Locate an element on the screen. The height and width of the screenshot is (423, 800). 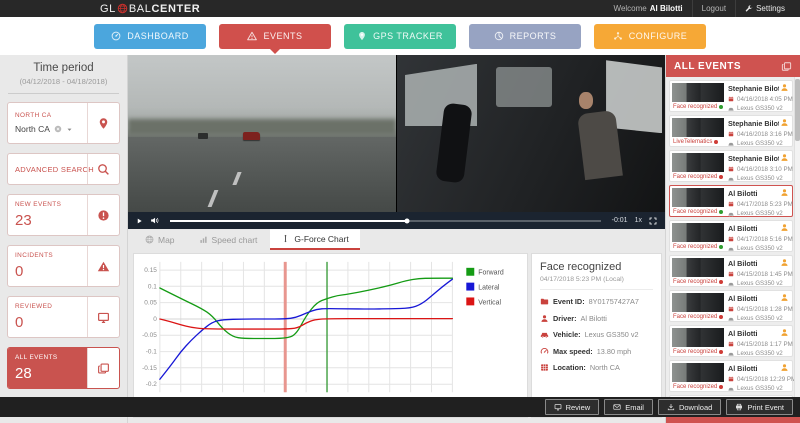
nav-label: REPORTS is located at coordinates (533, 36).